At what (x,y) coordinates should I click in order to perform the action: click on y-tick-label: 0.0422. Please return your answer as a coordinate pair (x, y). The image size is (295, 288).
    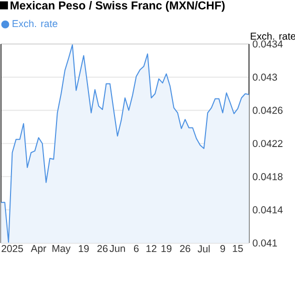
    Looking at the image, I should click on (267, 144).